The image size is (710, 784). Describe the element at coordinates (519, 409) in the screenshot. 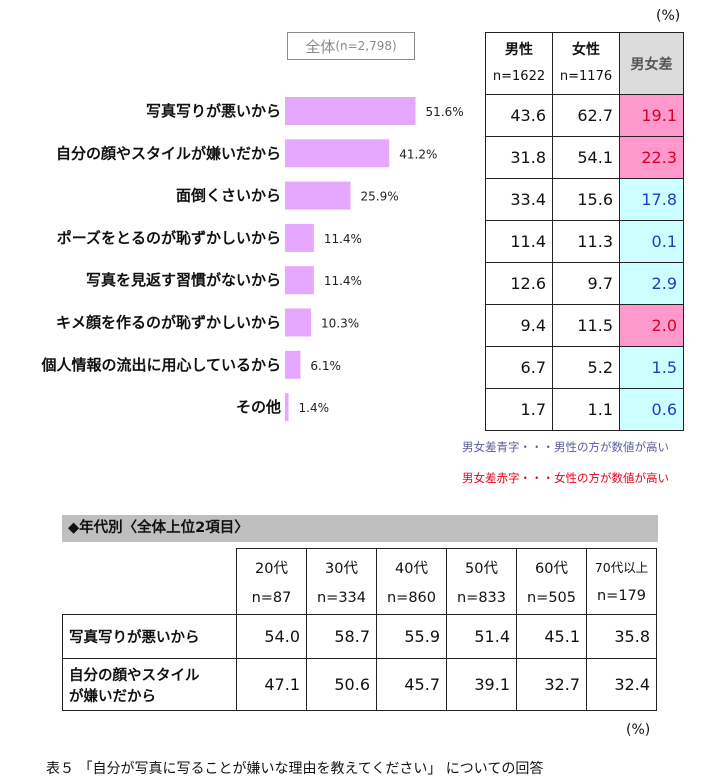

I see `male-value: 1.7` at that location.